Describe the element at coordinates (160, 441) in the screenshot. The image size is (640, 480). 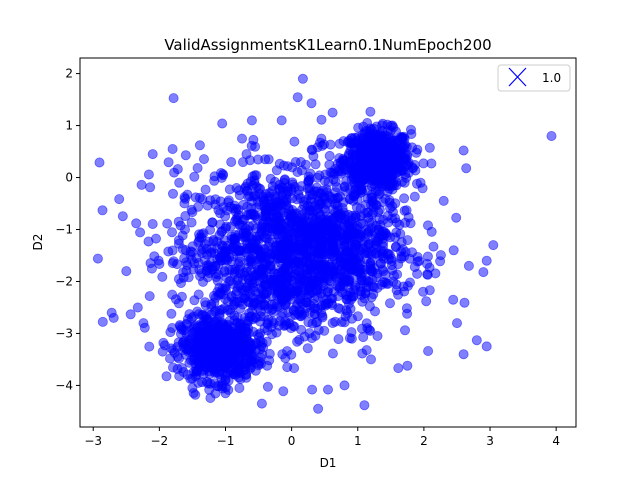
I see `x-tick-label: −2` at that location.